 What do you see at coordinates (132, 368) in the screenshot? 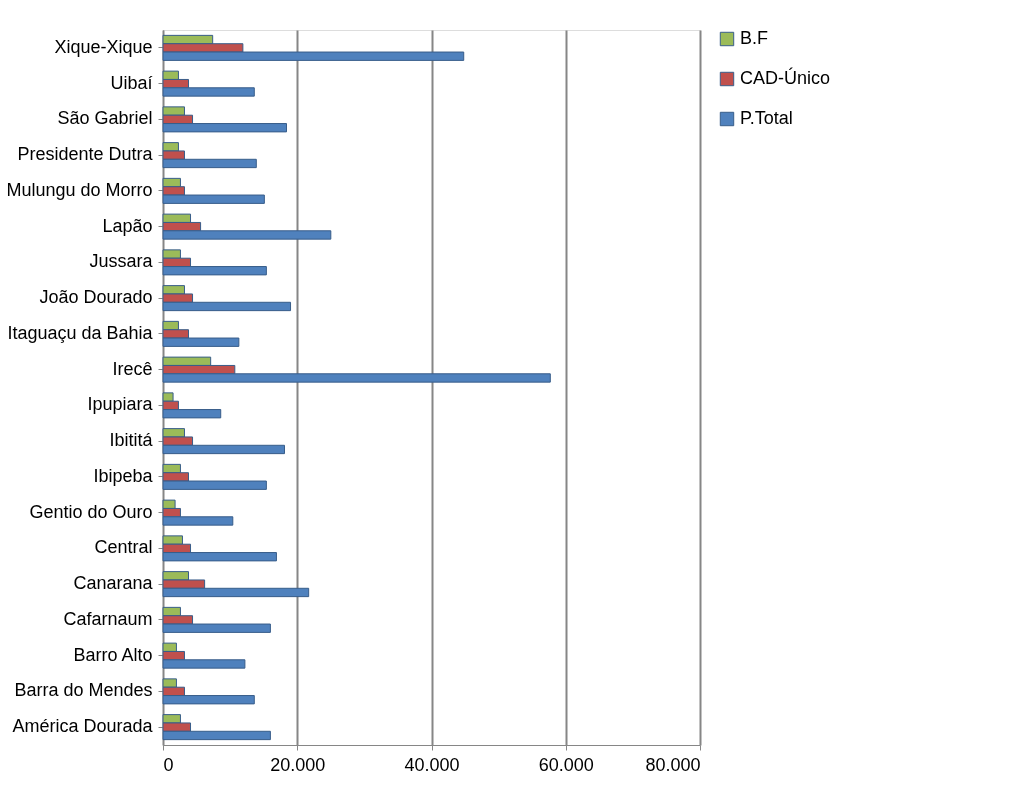
I see `y-tick-label: Irecê` at bounding box center [132, 368].